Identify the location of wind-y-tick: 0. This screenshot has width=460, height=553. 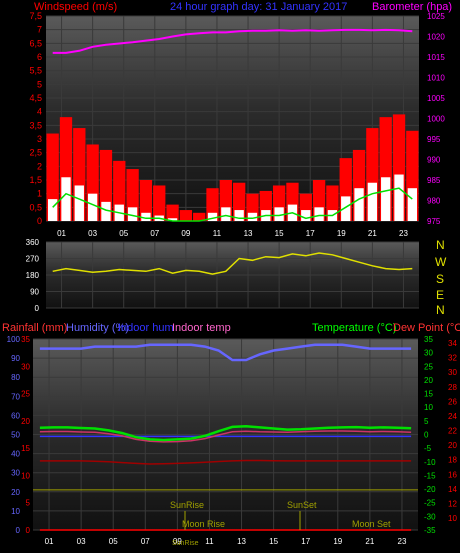
(39, 221).